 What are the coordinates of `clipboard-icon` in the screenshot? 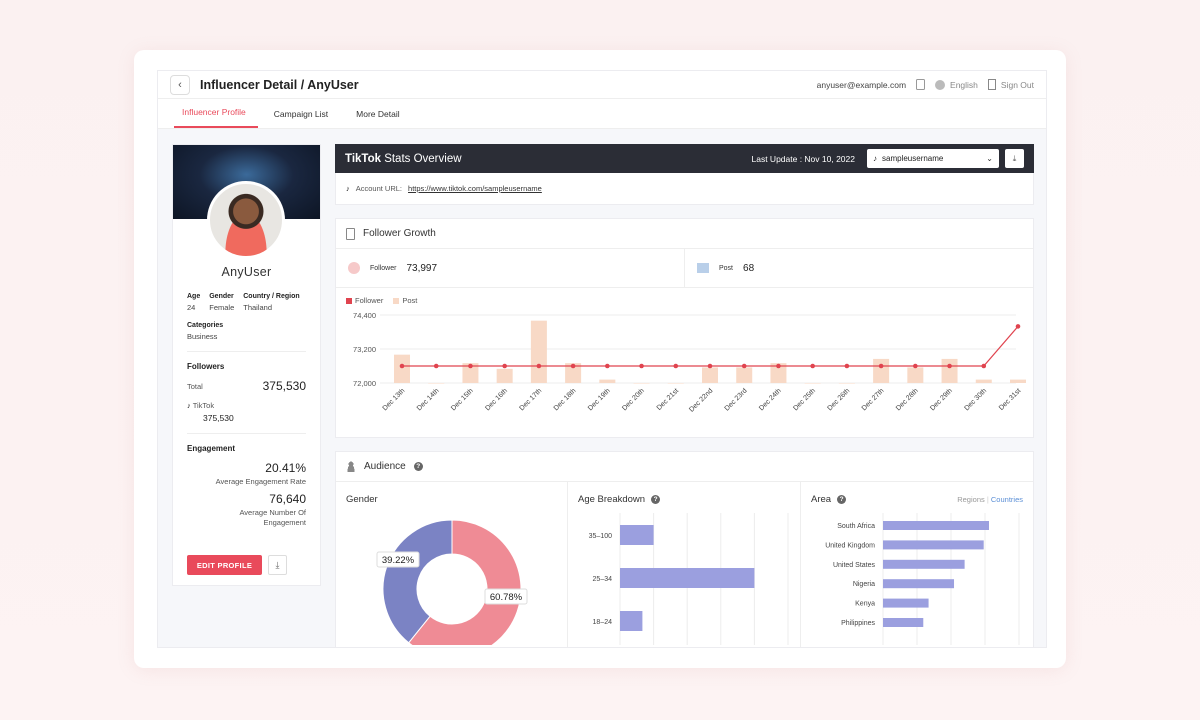 It's located at (921, 84).